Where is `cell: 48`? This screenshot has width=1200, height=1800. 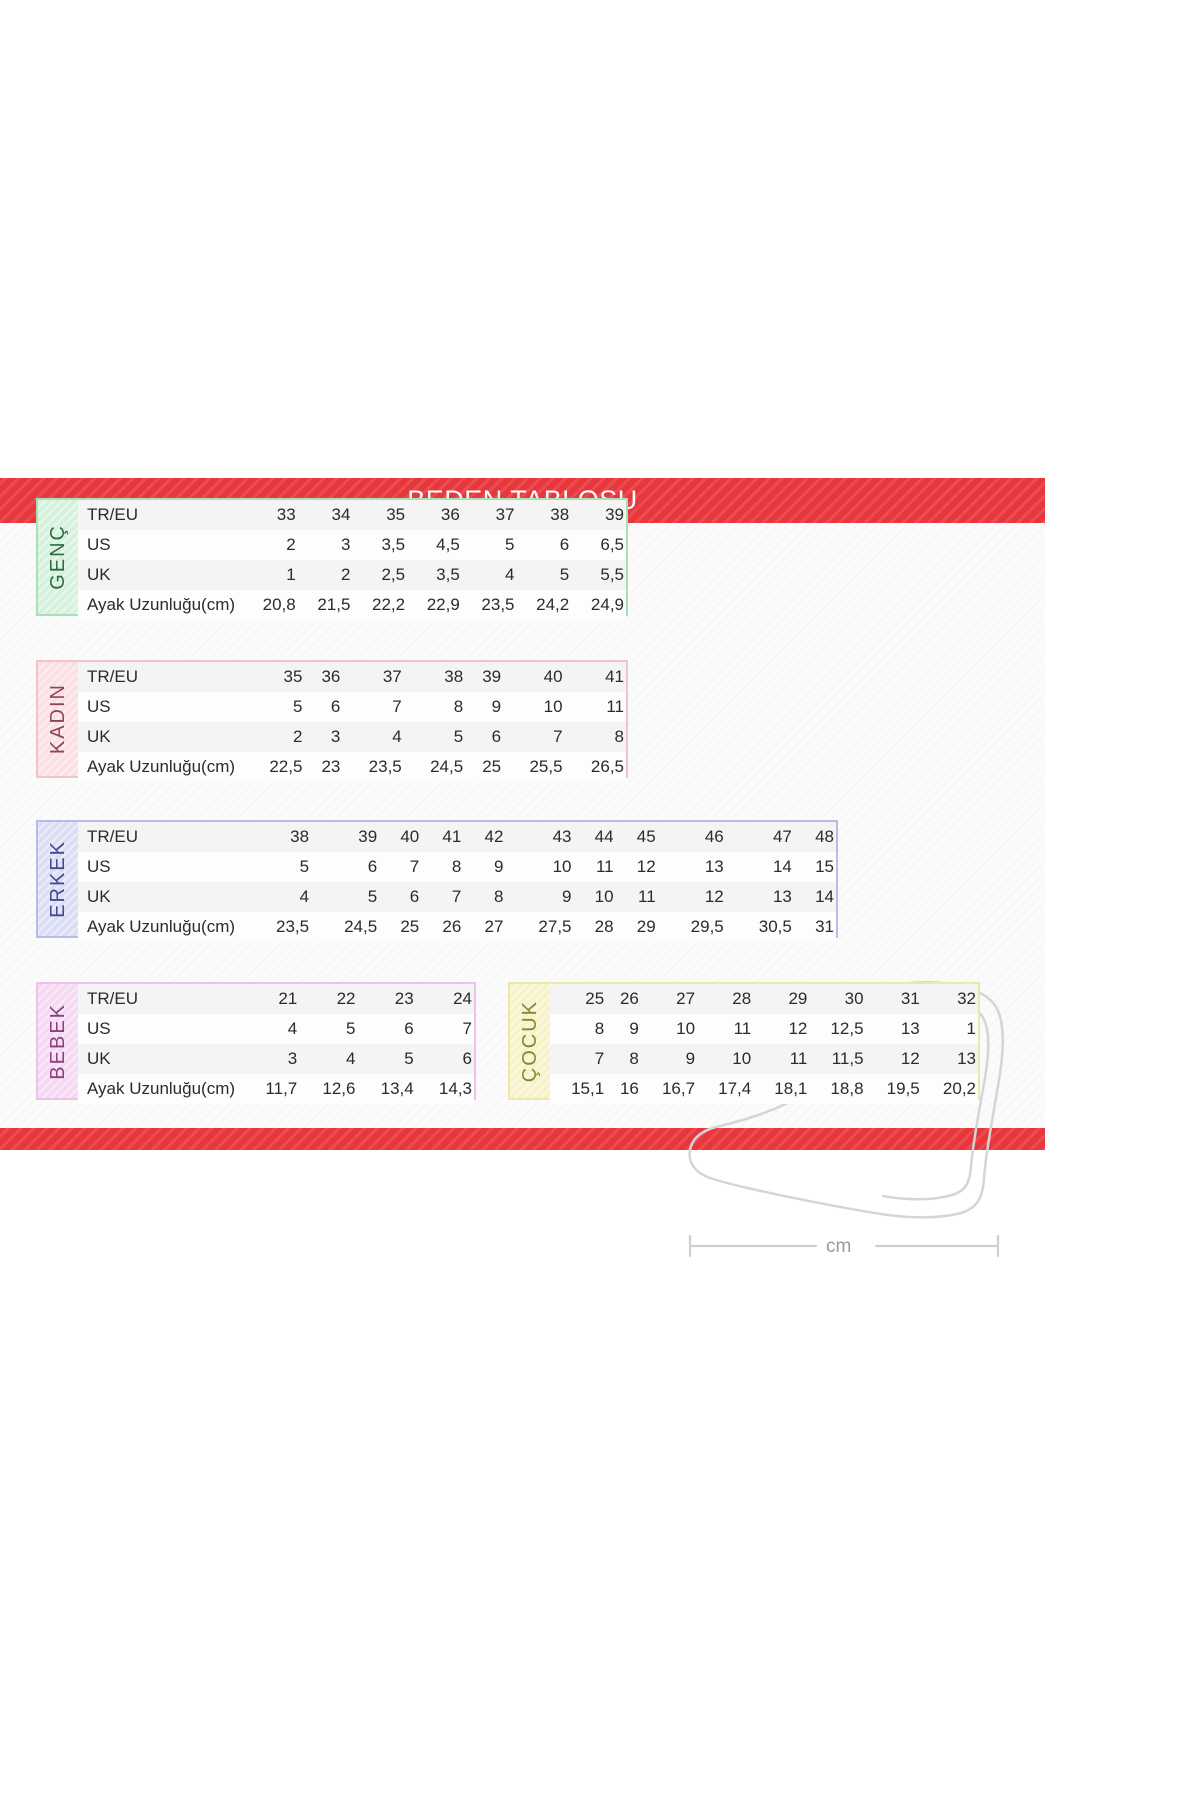 cell: 48 is located at coordinates (824, 836).